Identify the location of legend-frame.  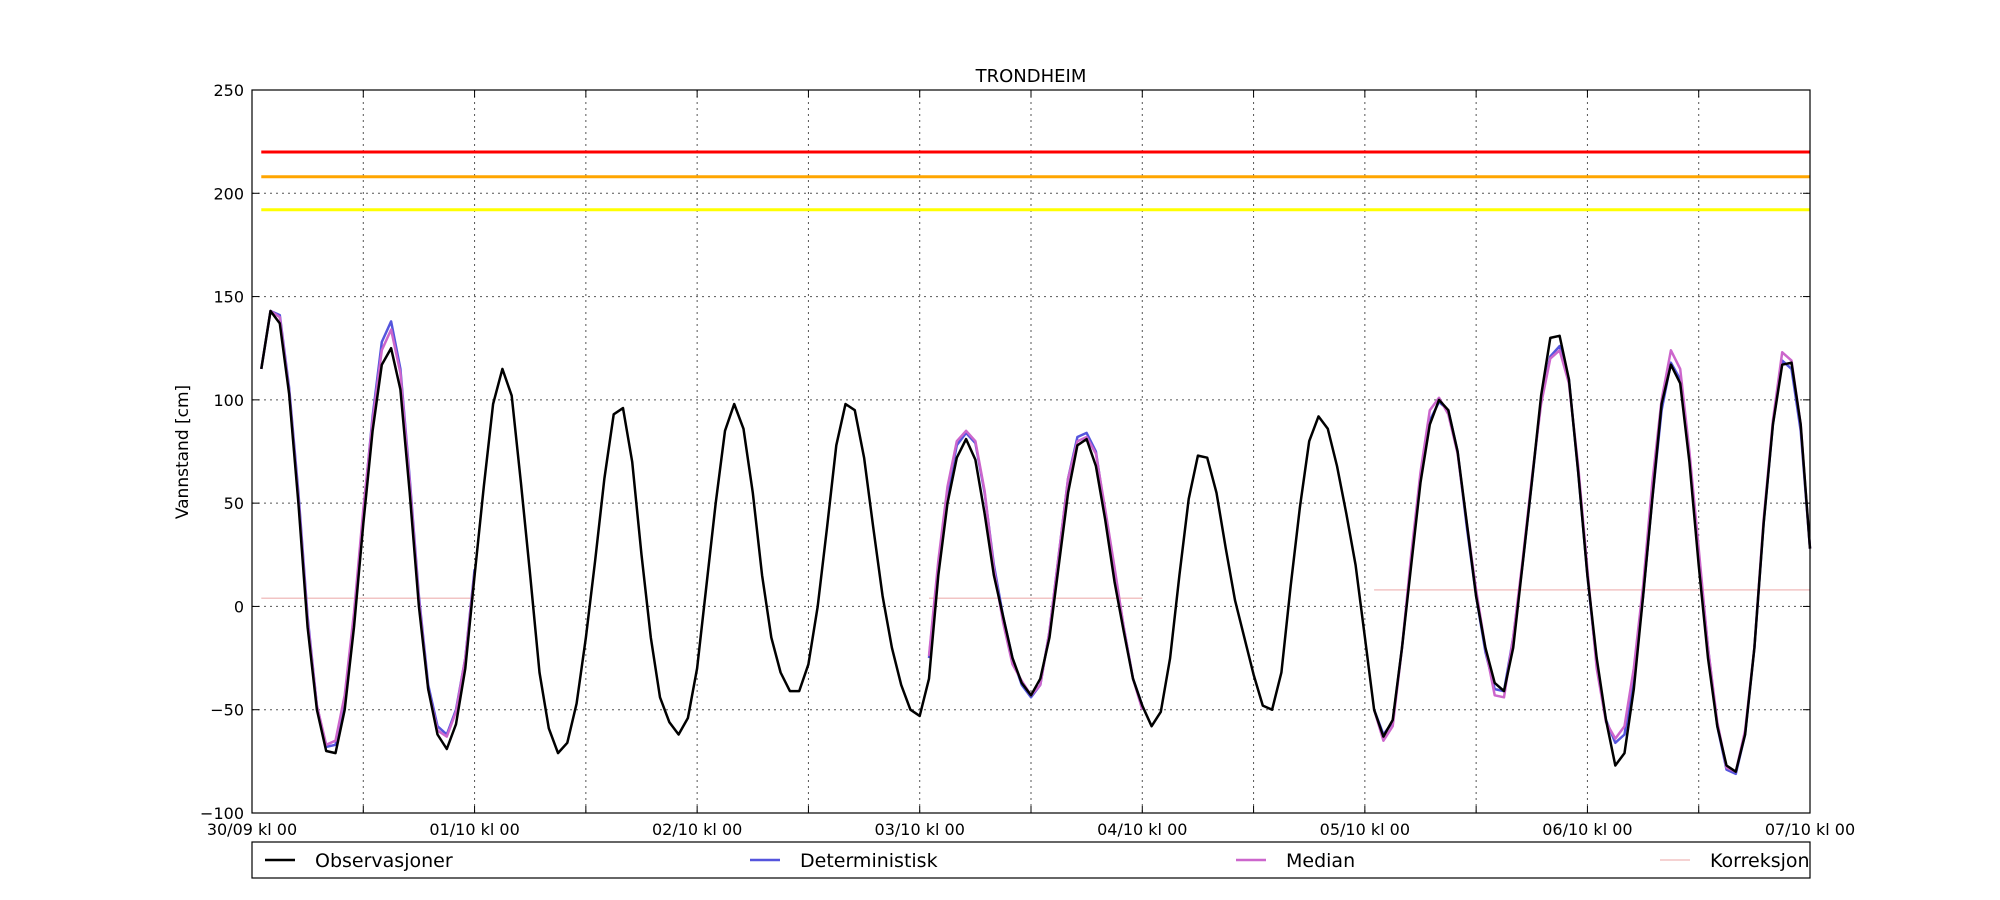
(1031, 860).